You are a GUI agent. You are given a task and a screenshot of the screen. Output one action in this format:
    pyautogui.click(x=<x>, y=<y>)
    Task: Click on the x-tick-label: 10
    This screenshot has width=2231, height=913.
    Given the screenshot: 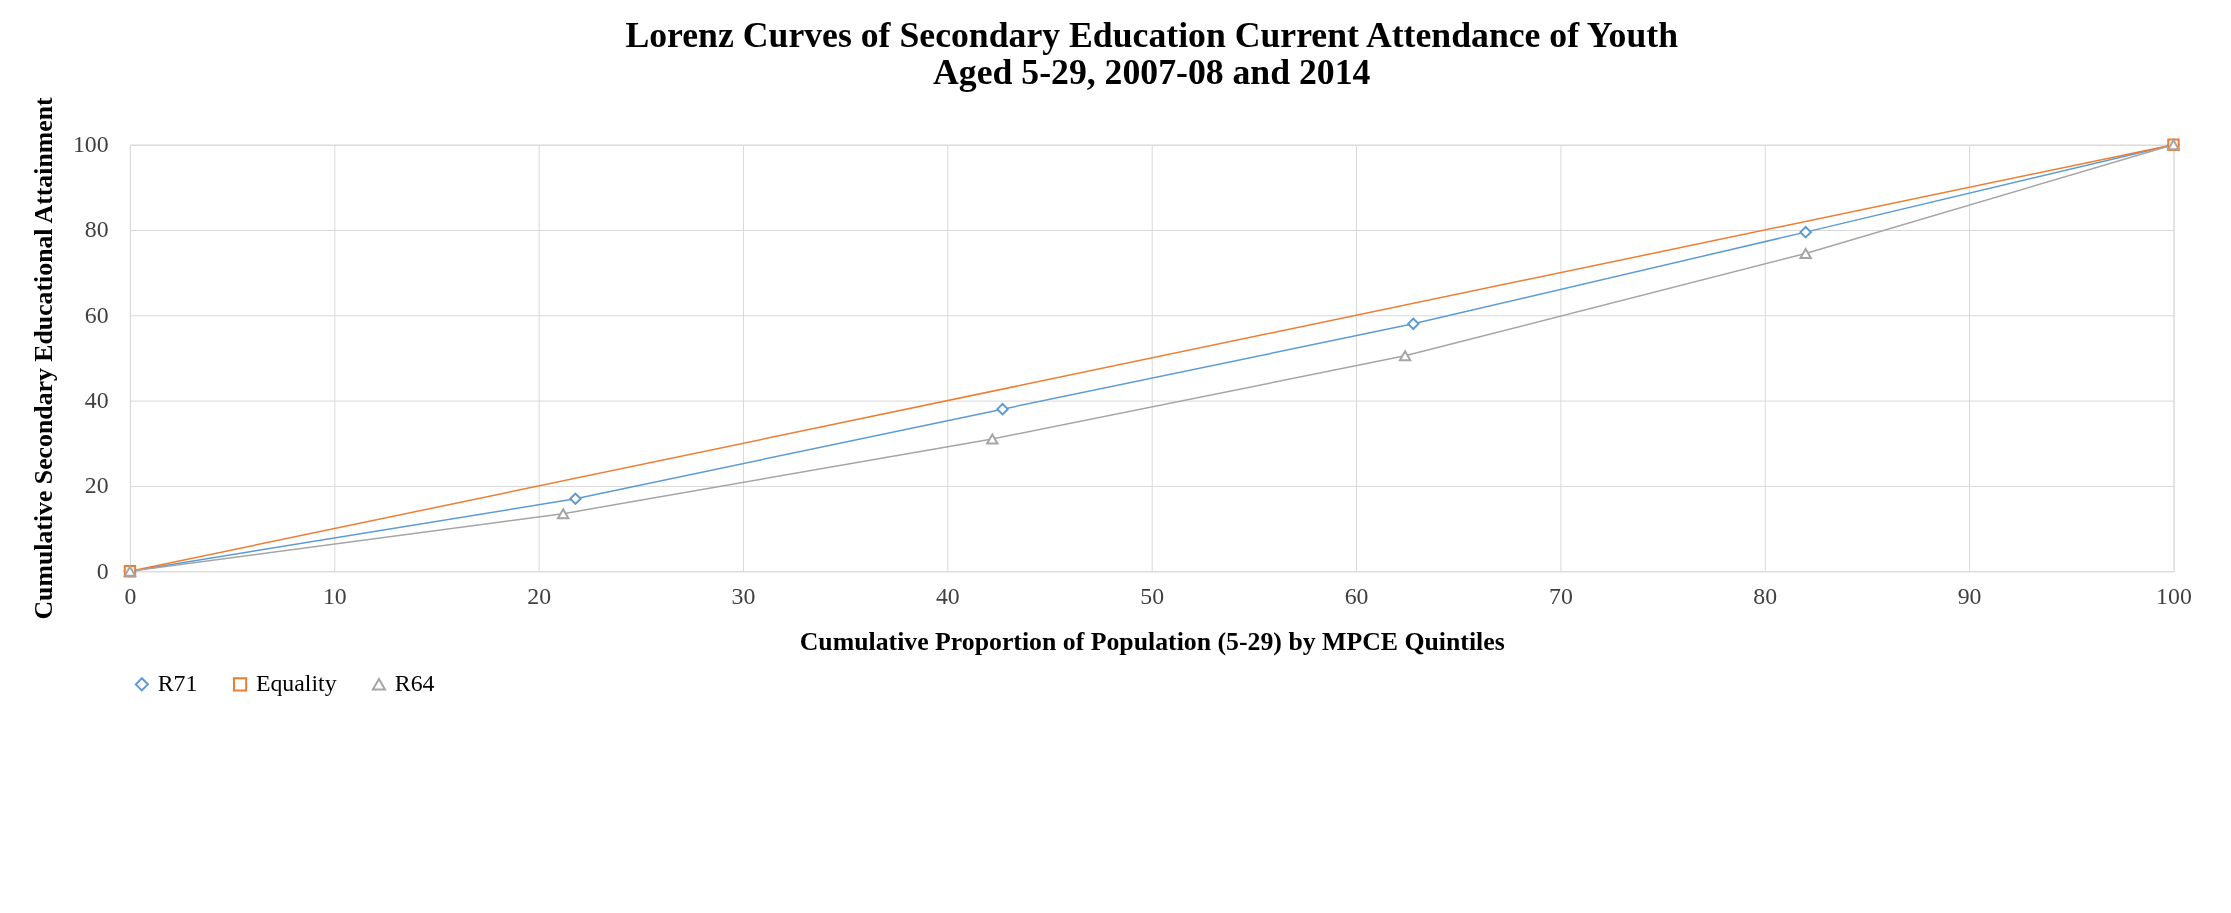 What is the action you would take?
    pyautogui.click(x=334, y=596)
    